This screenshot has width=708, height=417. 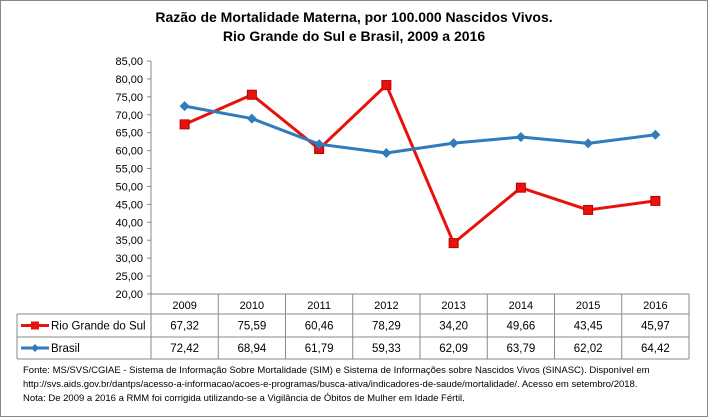 I want to click on y-tick-label: 80,00, so click(x=129, y=80).